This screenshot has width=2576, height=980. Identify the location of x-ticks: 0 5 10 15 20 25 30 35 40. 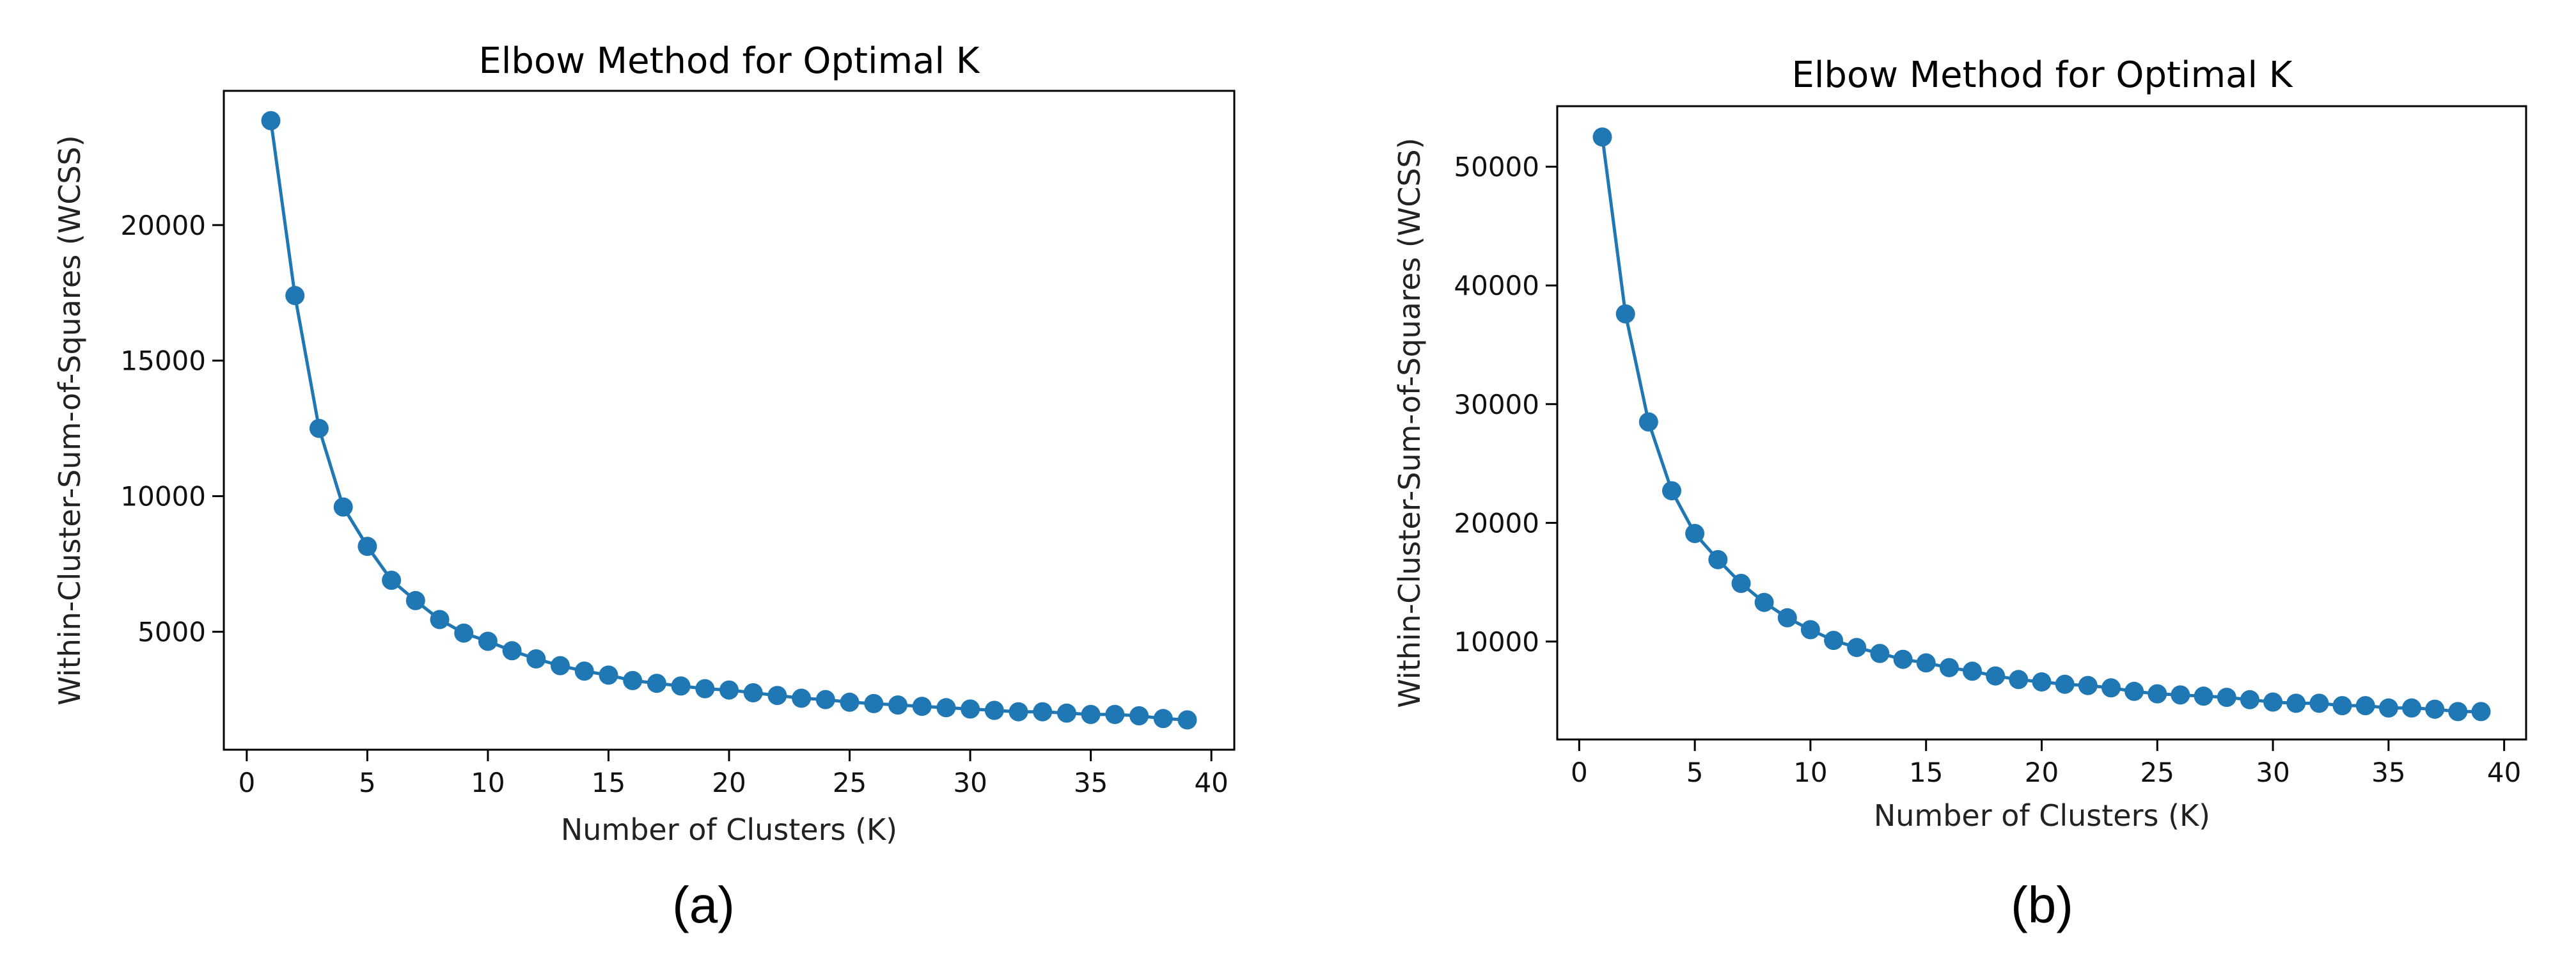
(733, 774).